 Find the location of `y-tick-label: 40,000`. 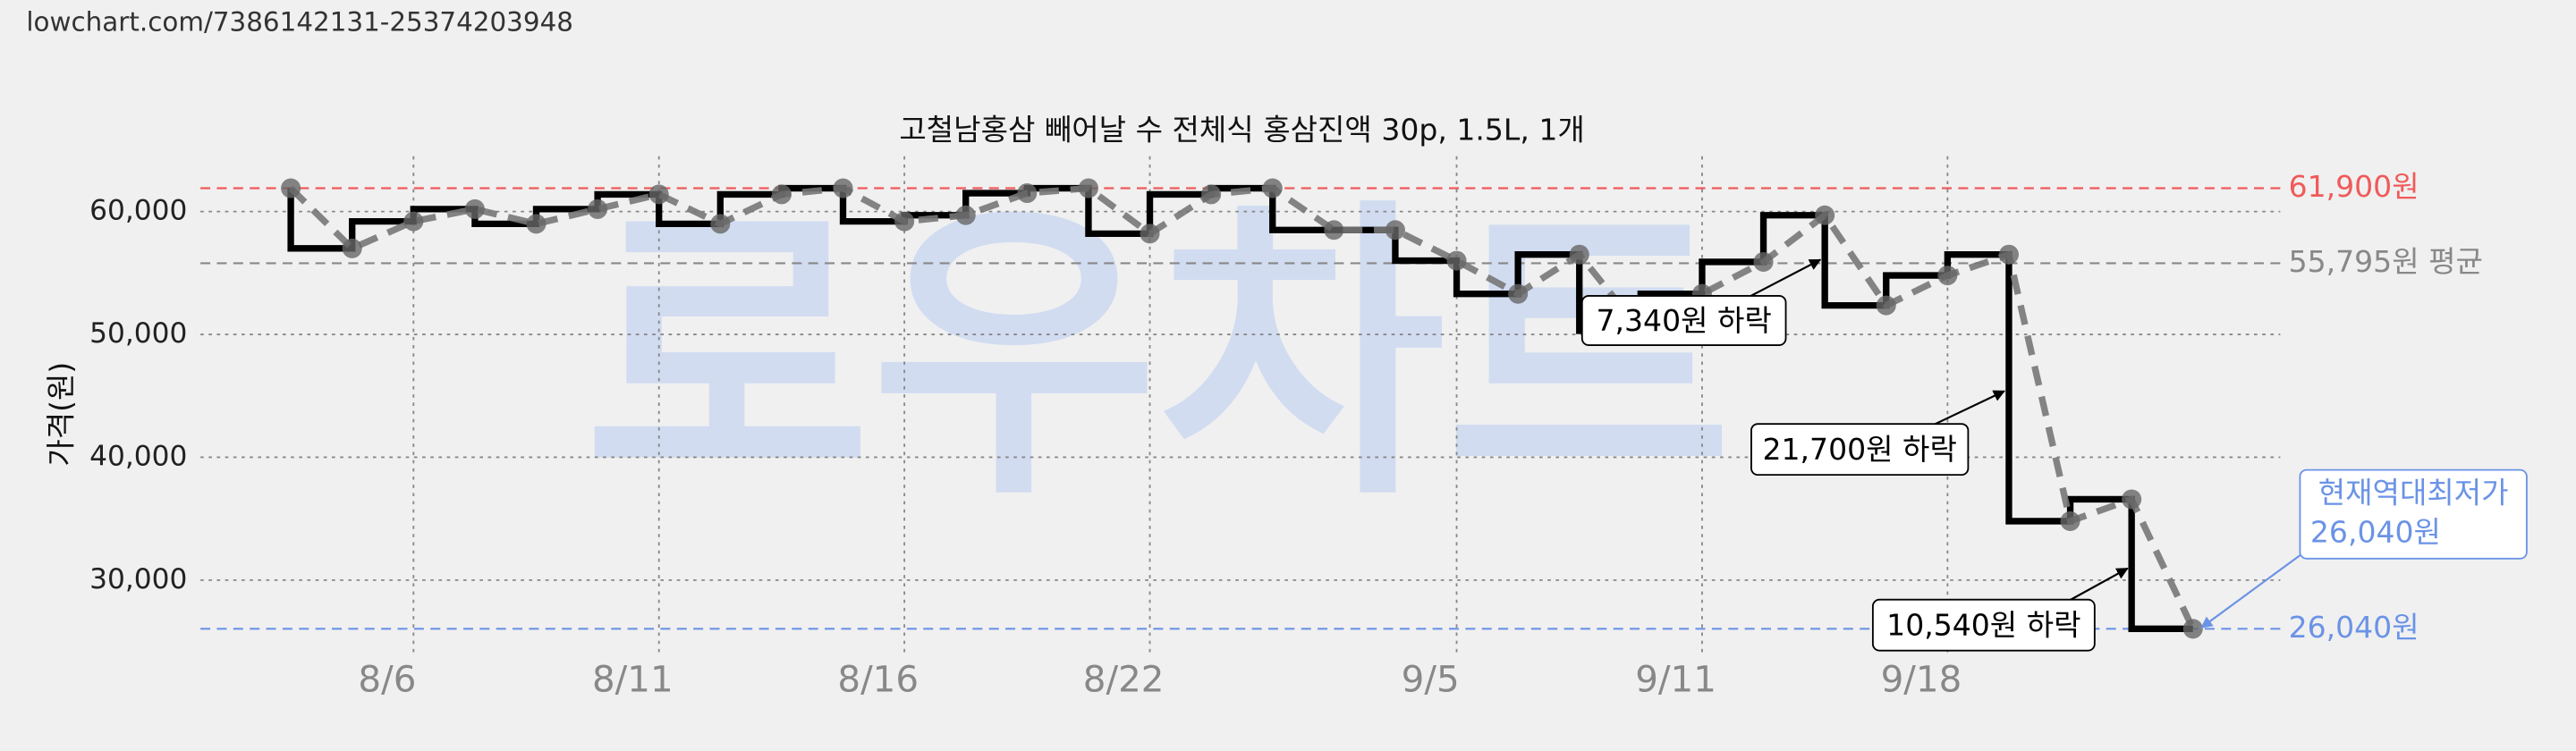

y-tick-label: 40,000 is located at coordinates (138, 456).